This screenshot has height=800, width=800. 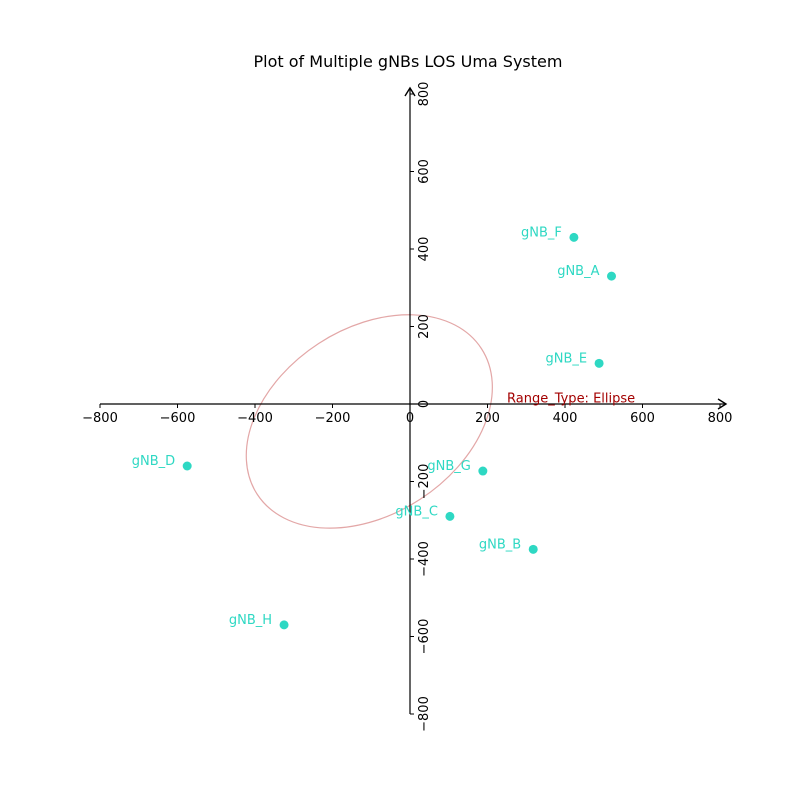 What do you see at coordinates (416, 511) in the screenshot?
I see `point-label-gnb-c: gNB_C` at bounding box center [416, 511].